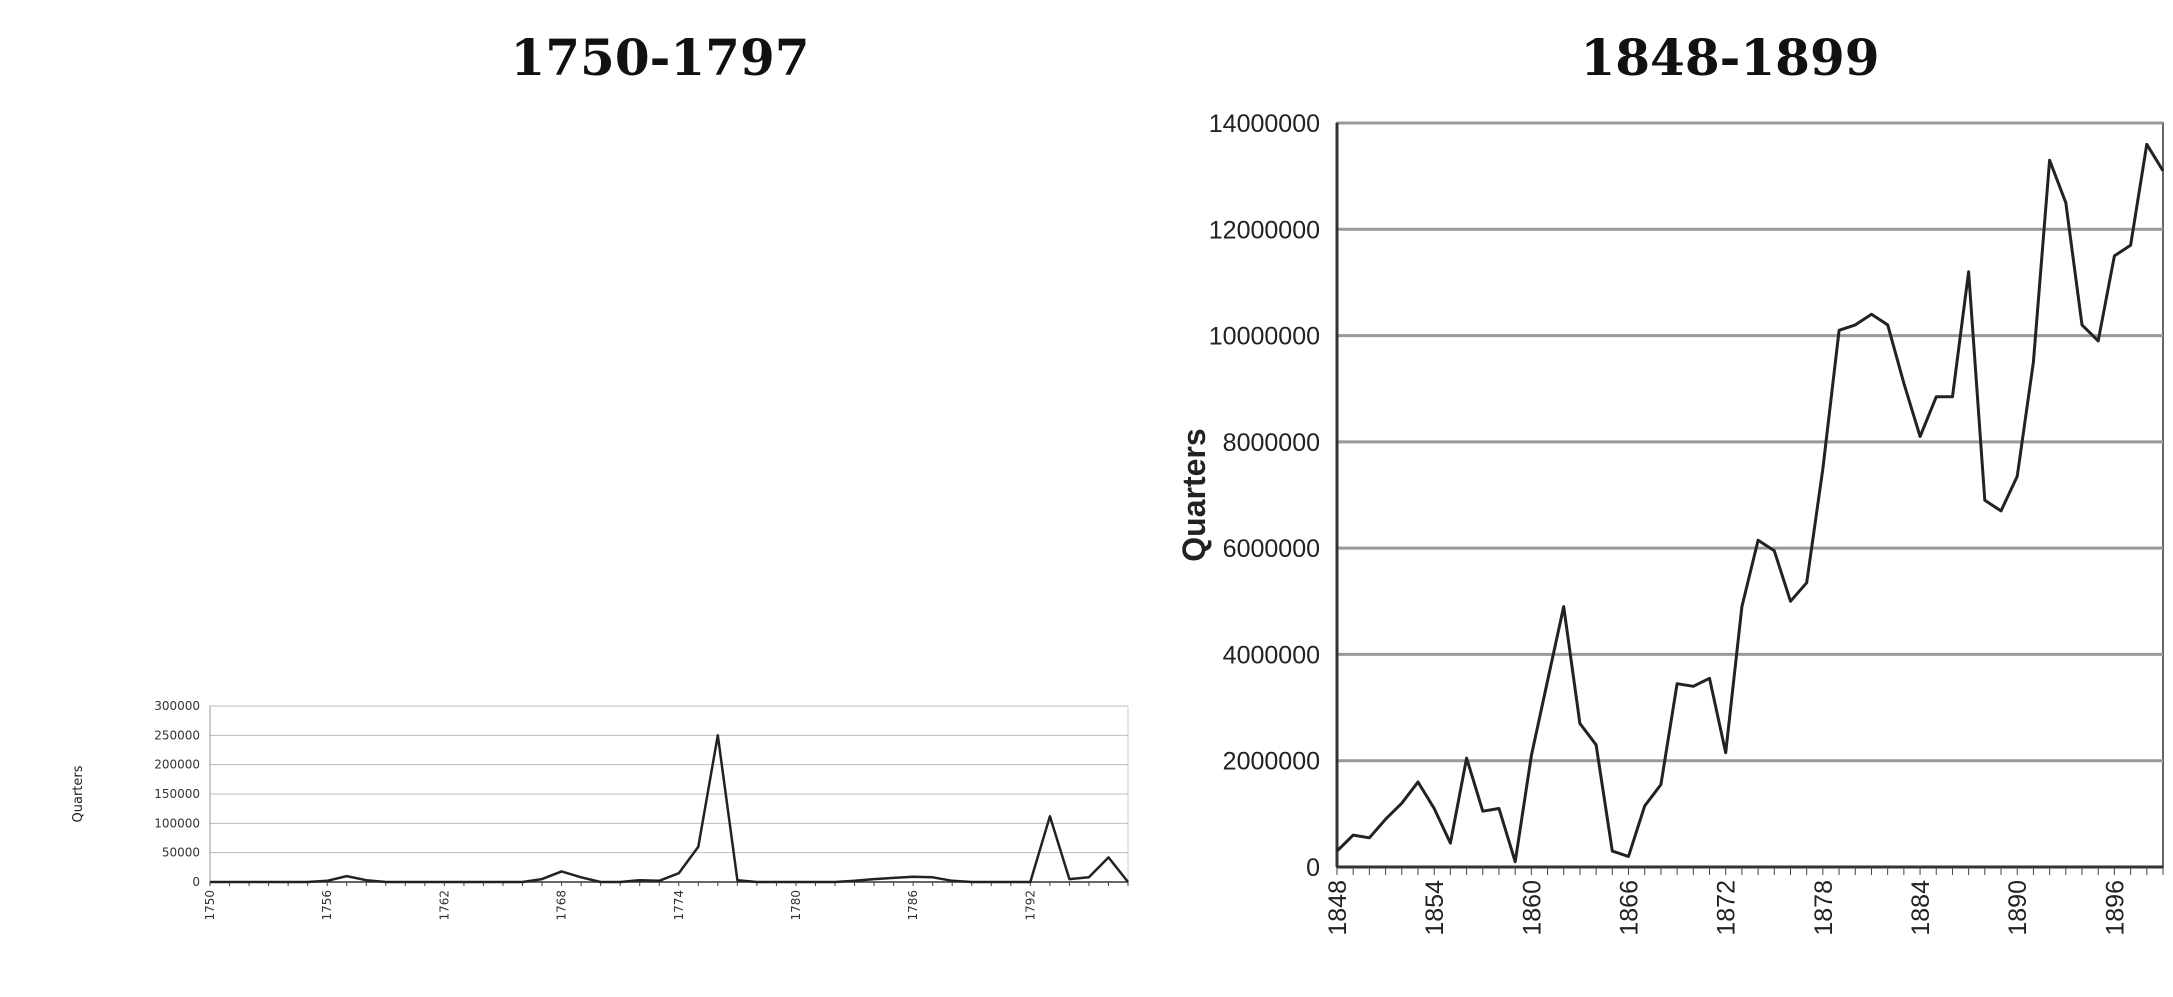 The image size is (2173, 997). What do you see at coordinates (796, 905) in the screenshot?
I see `left-x-tick-label: 1780` at bounding box center [796, 905].